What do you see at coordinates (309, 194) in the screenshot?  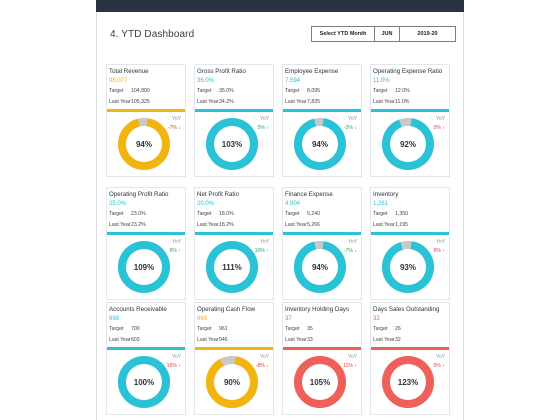 I see `kpi-name: Finance Expense` at bounding box center [309, 194].